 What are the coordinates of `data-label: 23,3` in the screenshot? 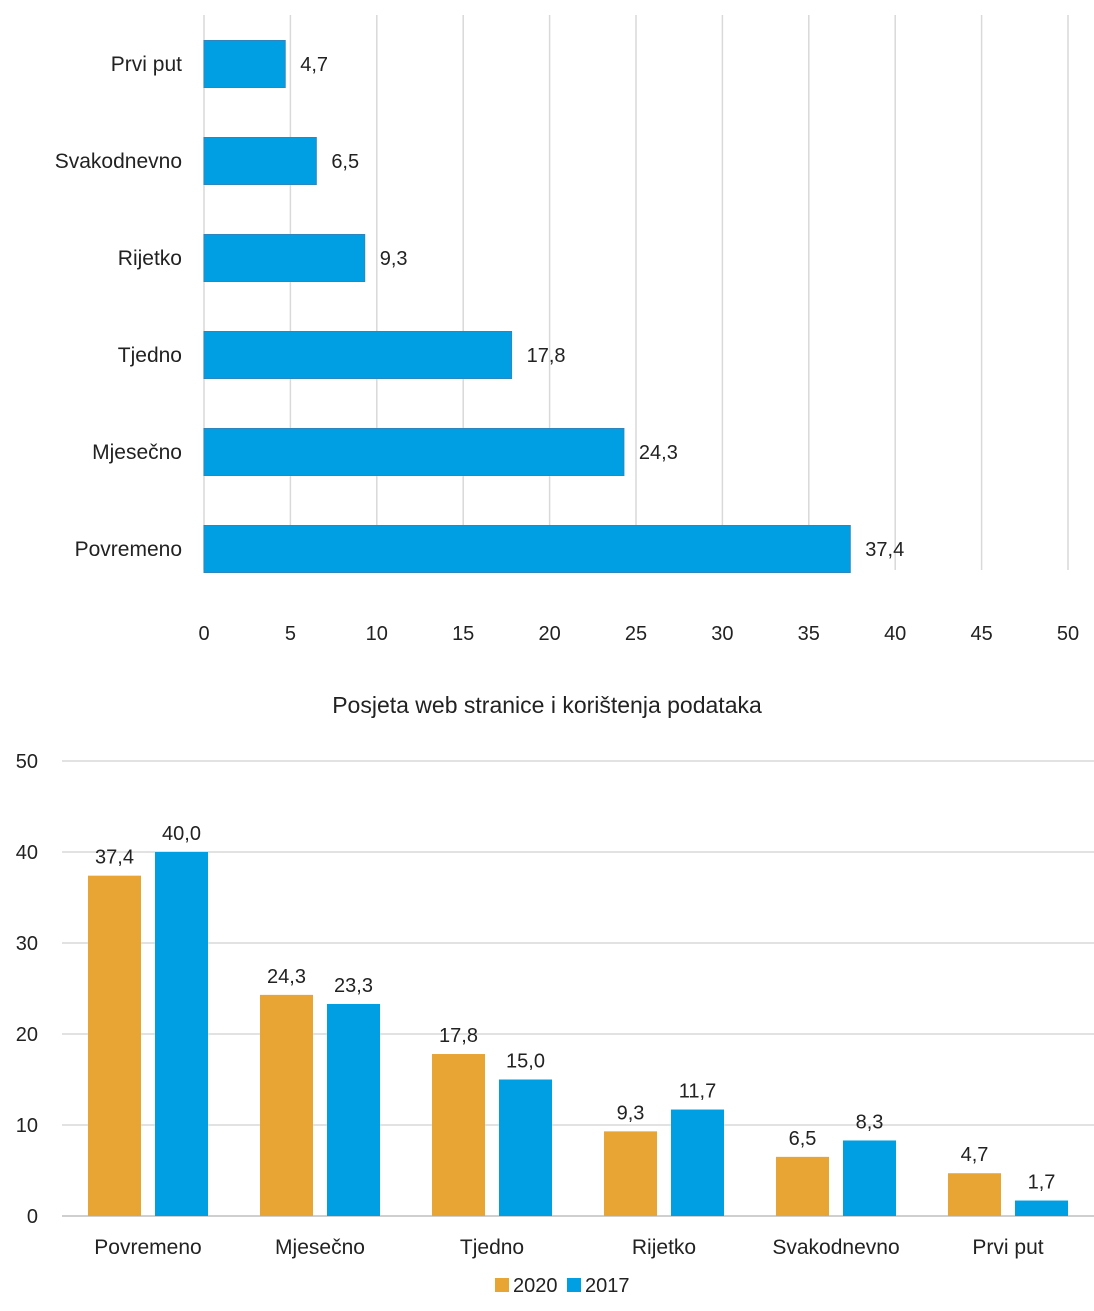 It's located at (353, 986).